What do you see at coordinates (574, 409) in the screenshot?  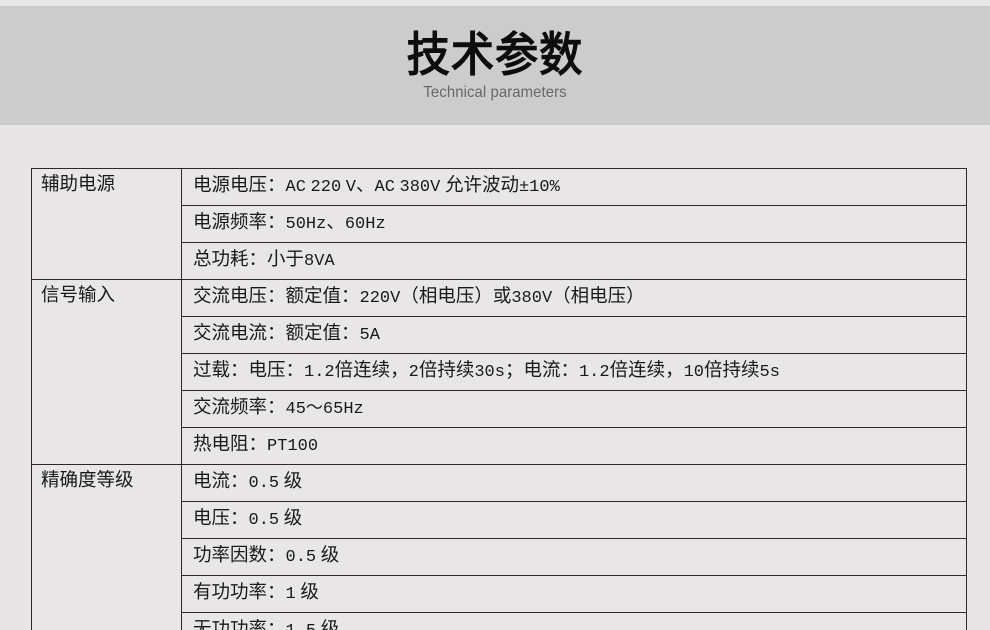 I see `spec-value-cell: 交流频率：45～65Hz` at bounding box center [574, 409].